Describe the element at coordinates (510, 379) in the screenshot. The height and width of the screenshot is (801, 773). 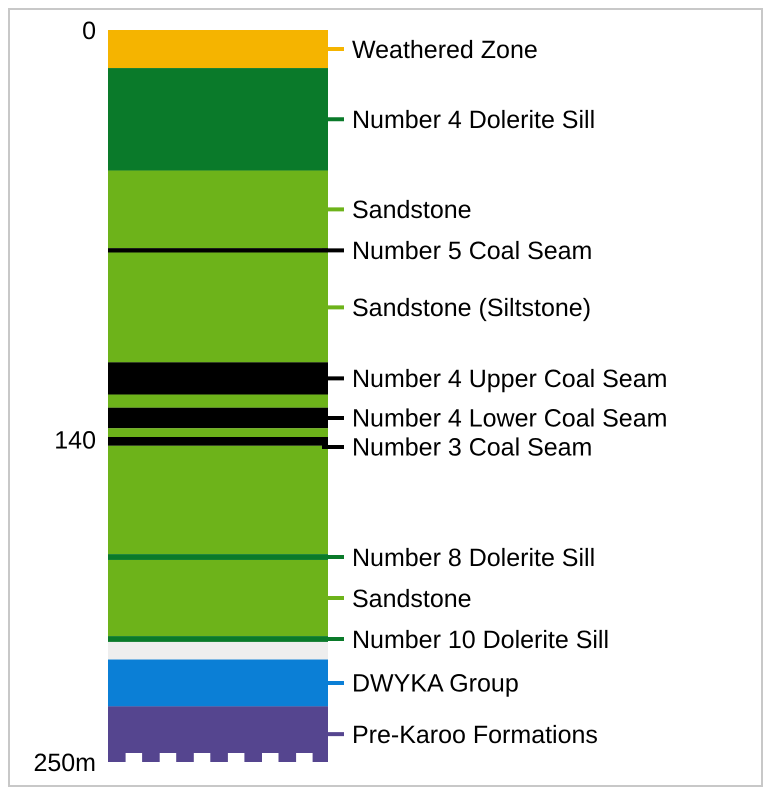
I see `legend-label: Number 4 Upper Coal Seam` at that location.